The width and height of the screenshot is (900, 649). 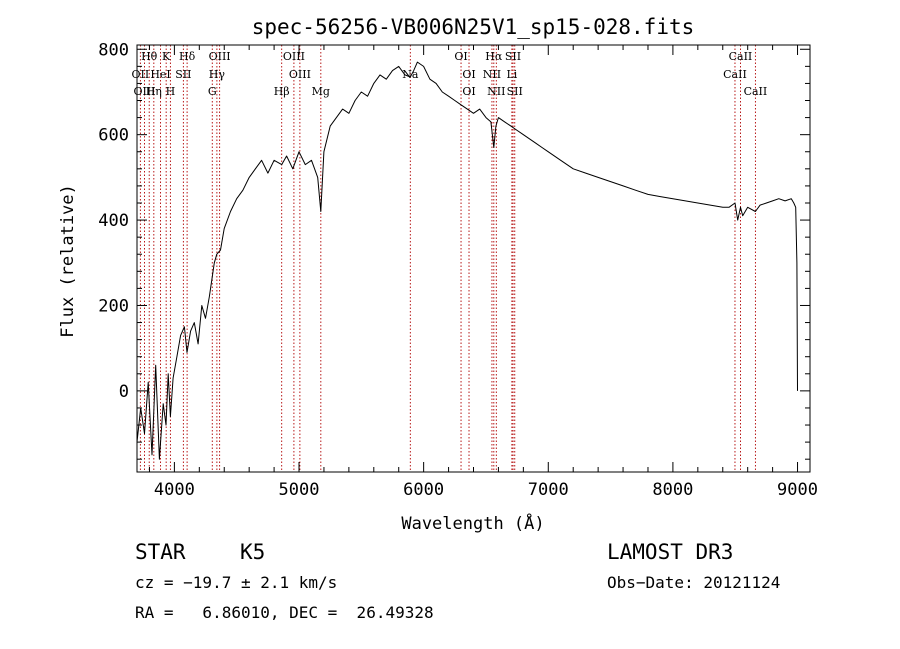 What do you see at coordinates (694, 582) in the screenshot?
I see `observation-date: Obs−Date: 20121124` at bounding box center [694, 582].